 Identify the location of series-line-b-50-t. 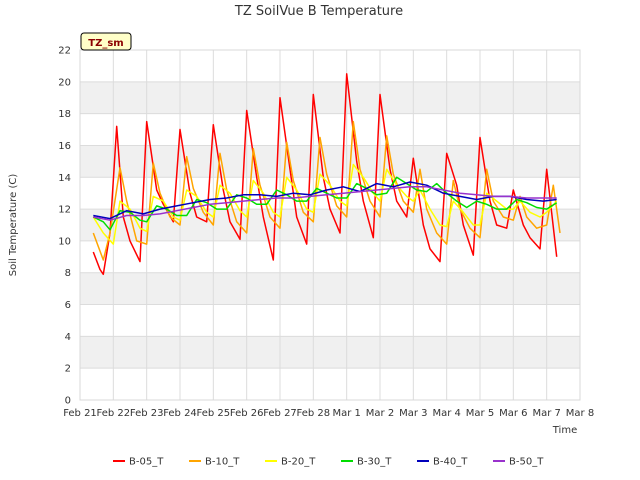
(325, 203).